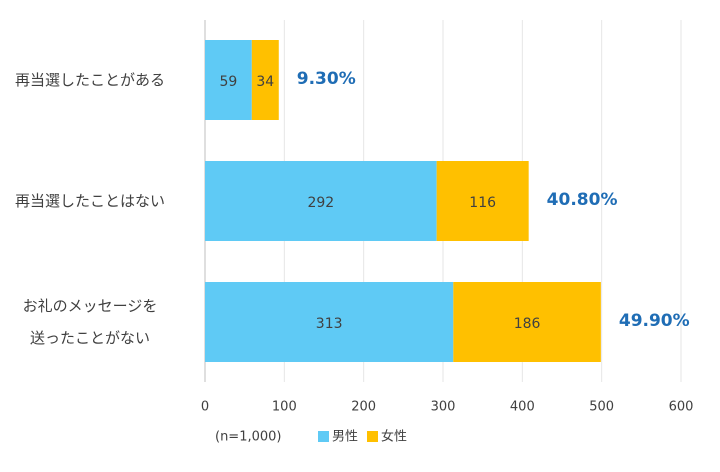  What do you see at coordinates (394, 437) in the screenshot?
I see `legend-label: 女性` at bounding box center [394, 437].